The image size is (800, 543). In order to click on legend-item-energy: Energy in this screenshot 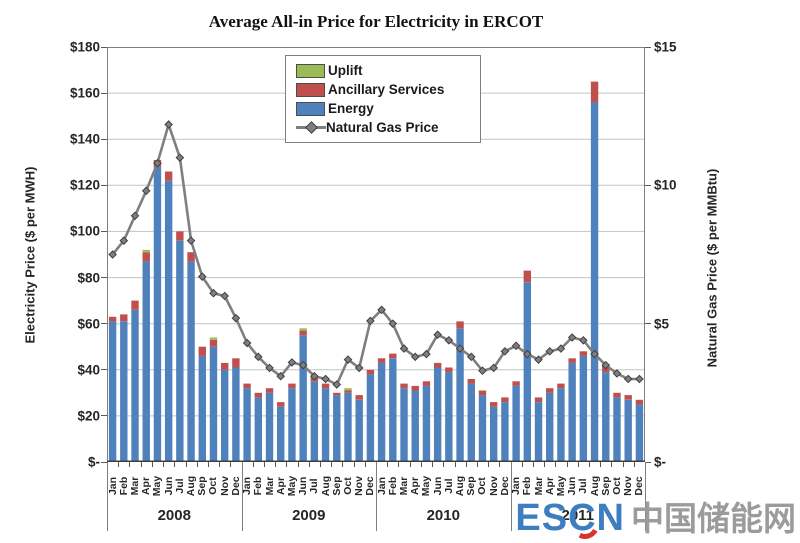, I will do `click(384, 108)`.